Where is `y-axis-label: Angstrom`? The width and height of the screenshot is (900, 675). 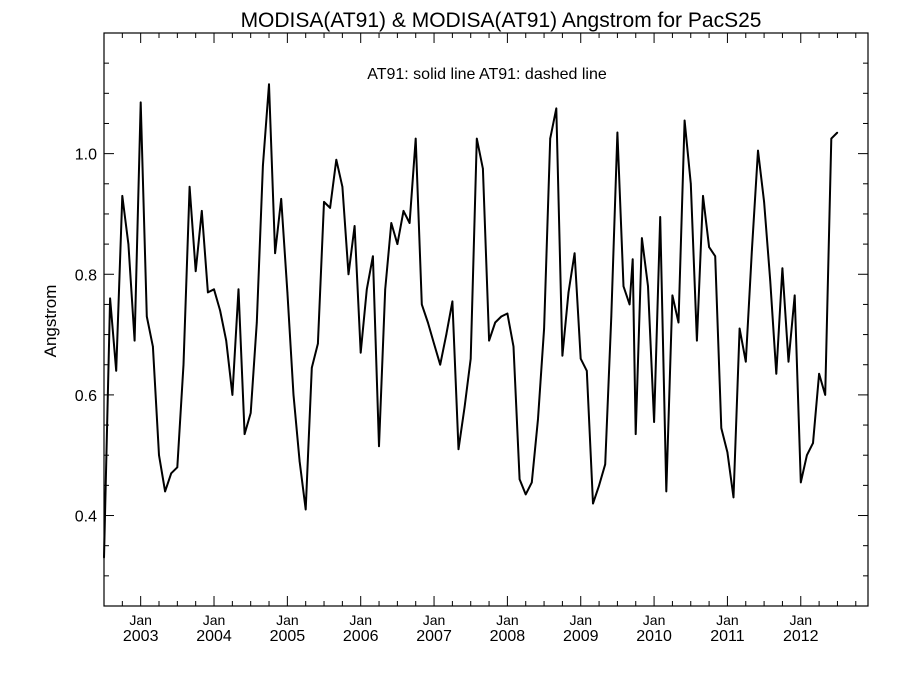
y-axis-label: Angstrom is located at coordinates (50, 321).